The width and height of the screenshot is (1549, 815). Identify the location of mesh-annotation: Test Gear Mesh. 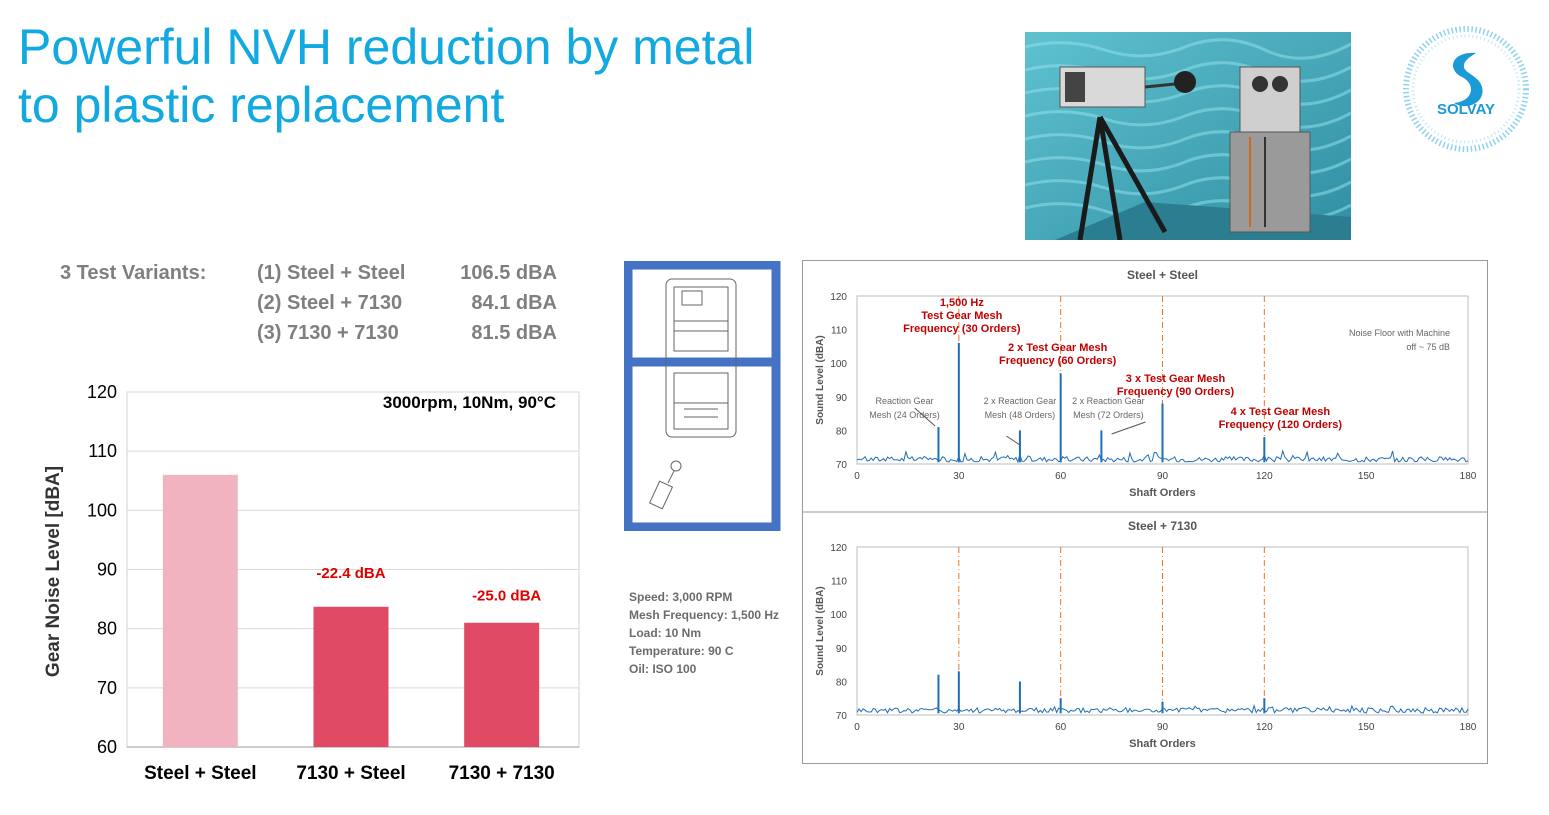
(961, 316).